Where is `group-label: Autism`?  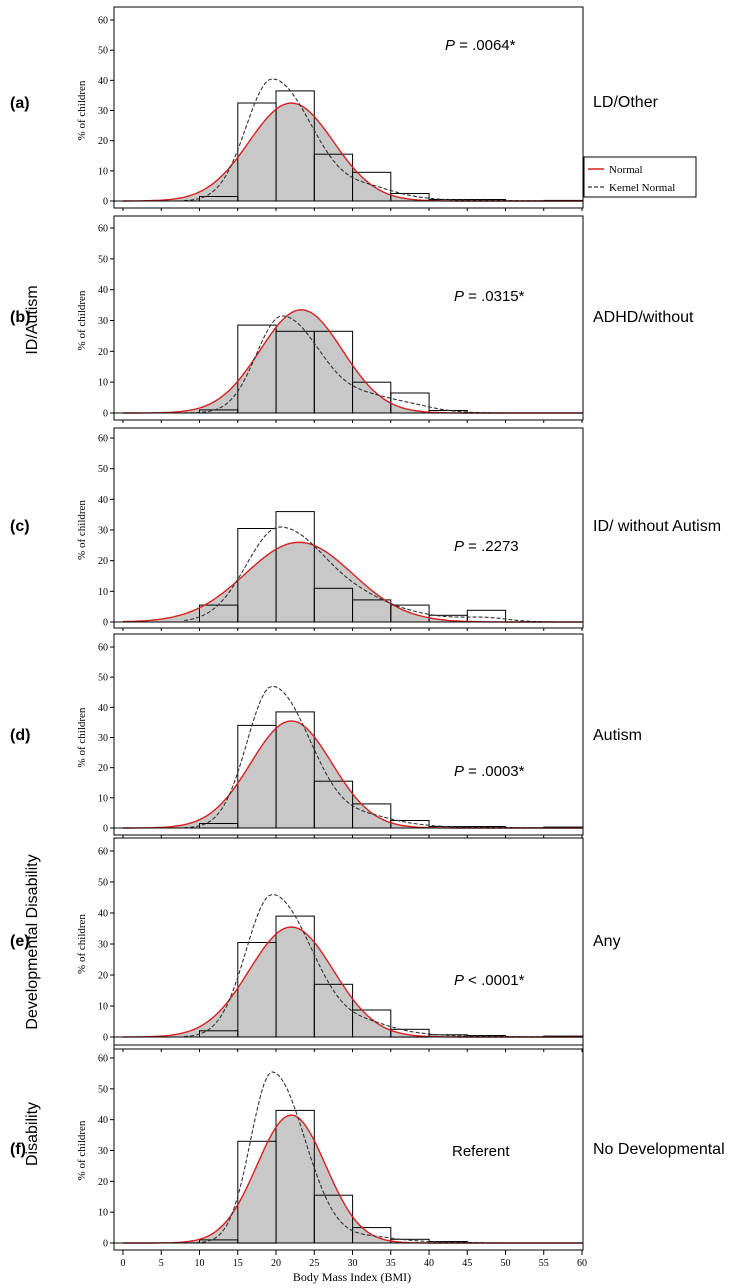
group-label: Autism is located at coordinates (617, 735).